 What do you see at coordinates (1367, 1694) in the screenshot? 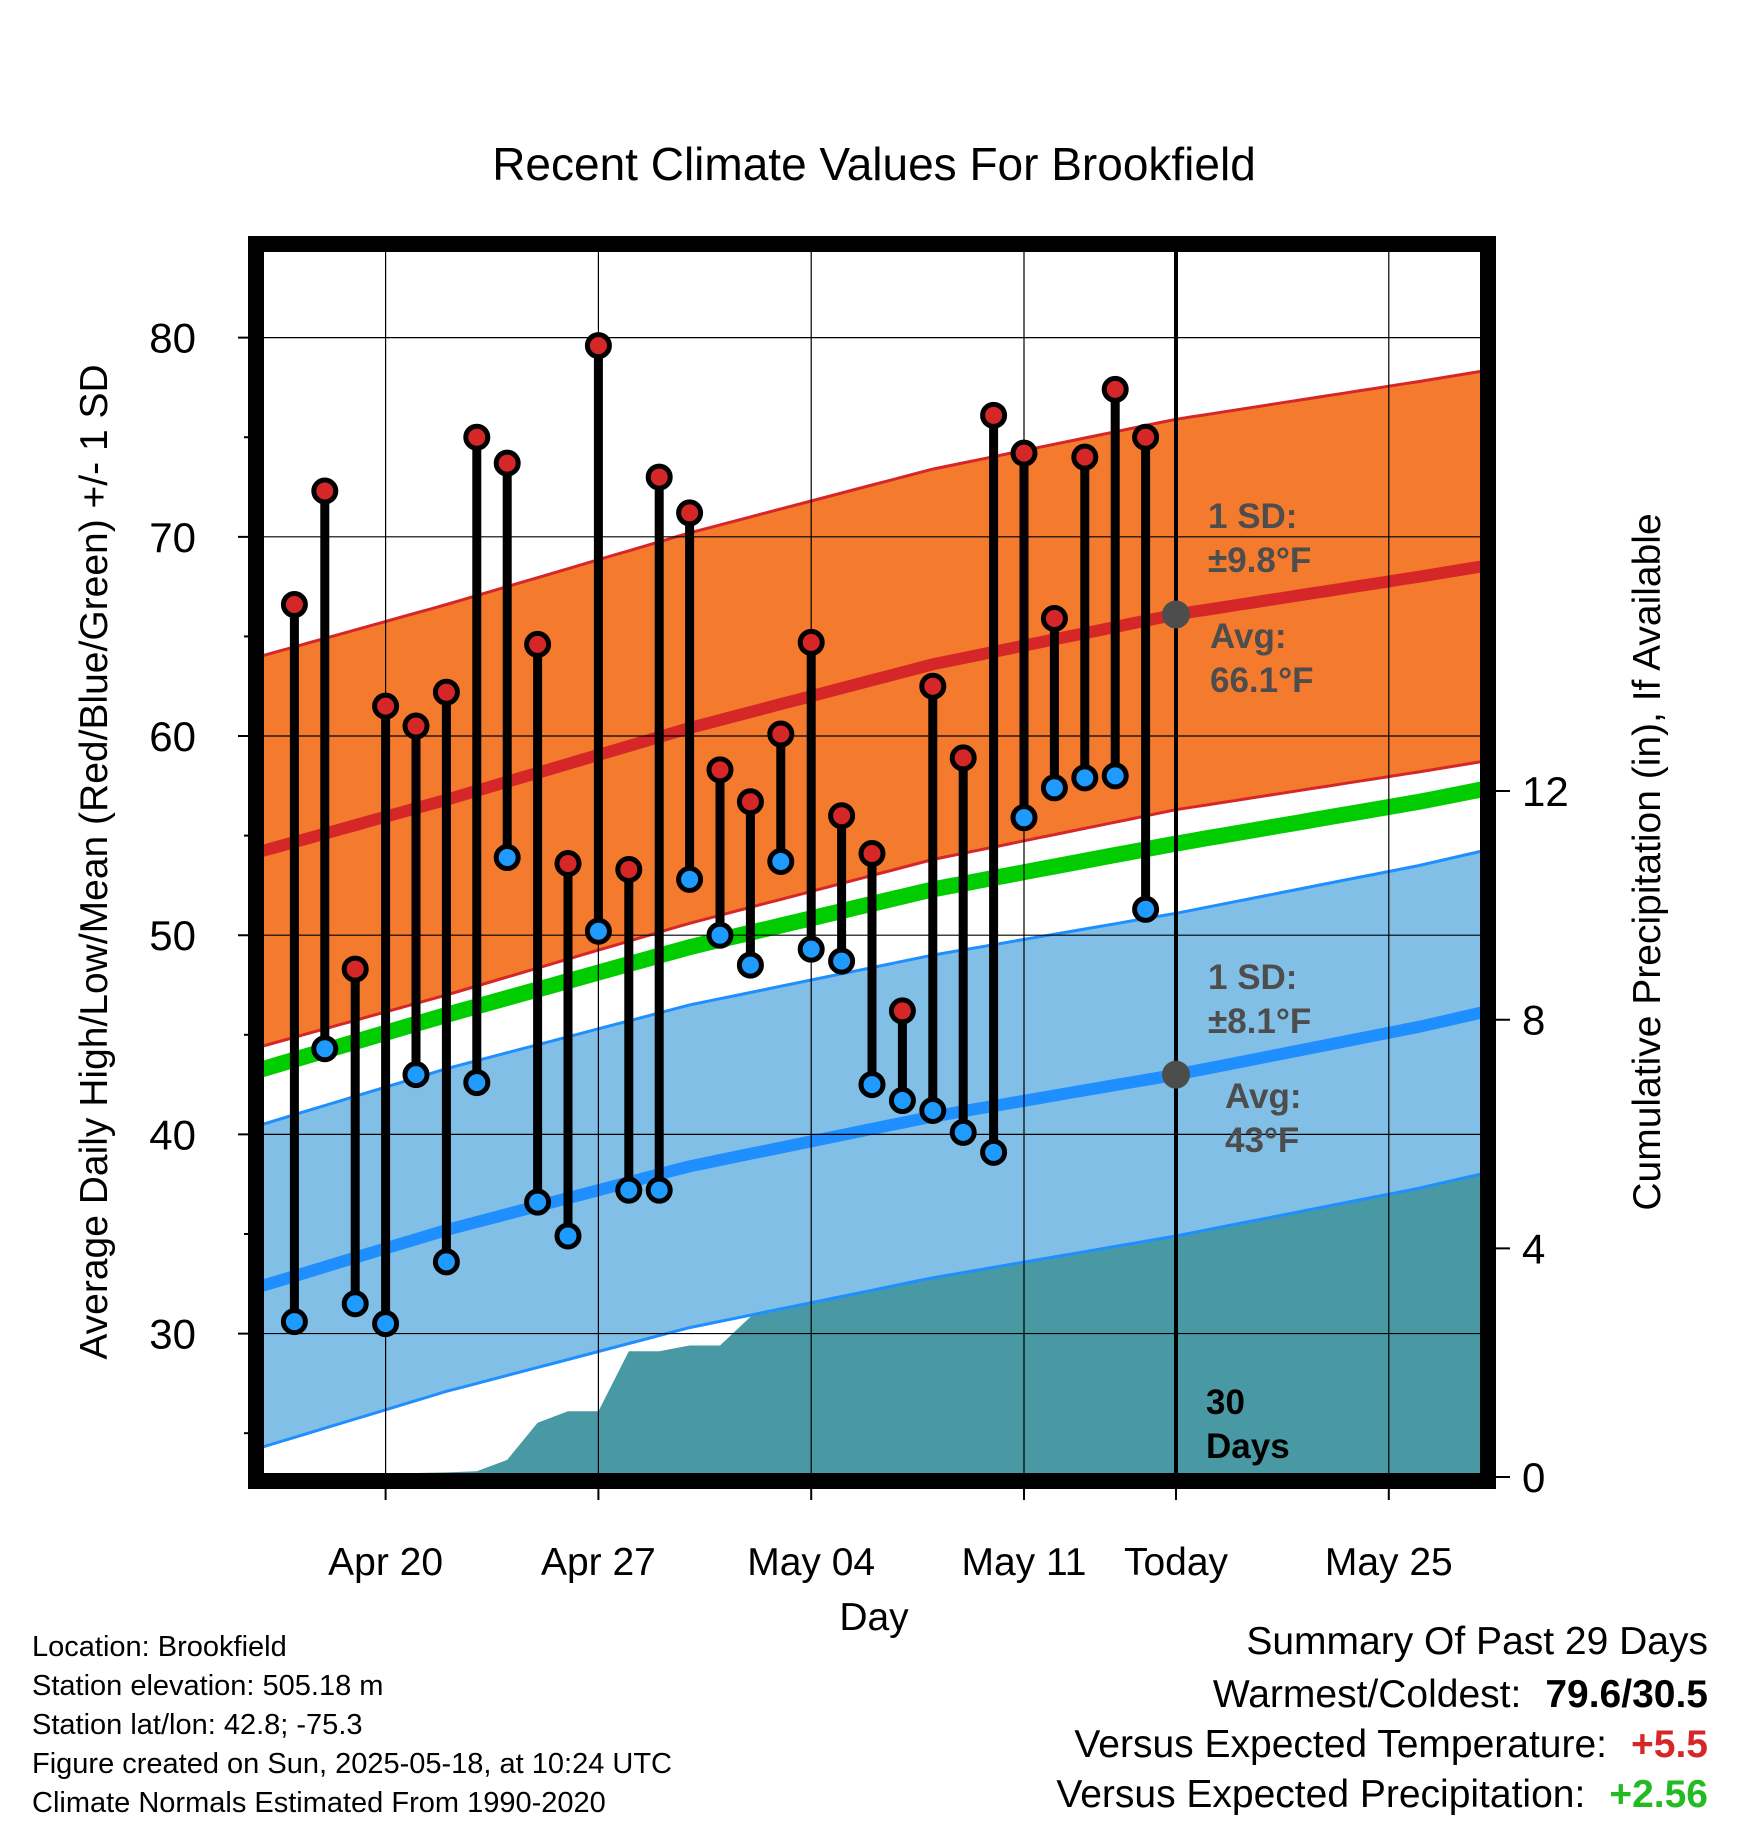
I see `summary-warmest-label: Warmest/Coldest:` at bounding box center [1367, 1694].